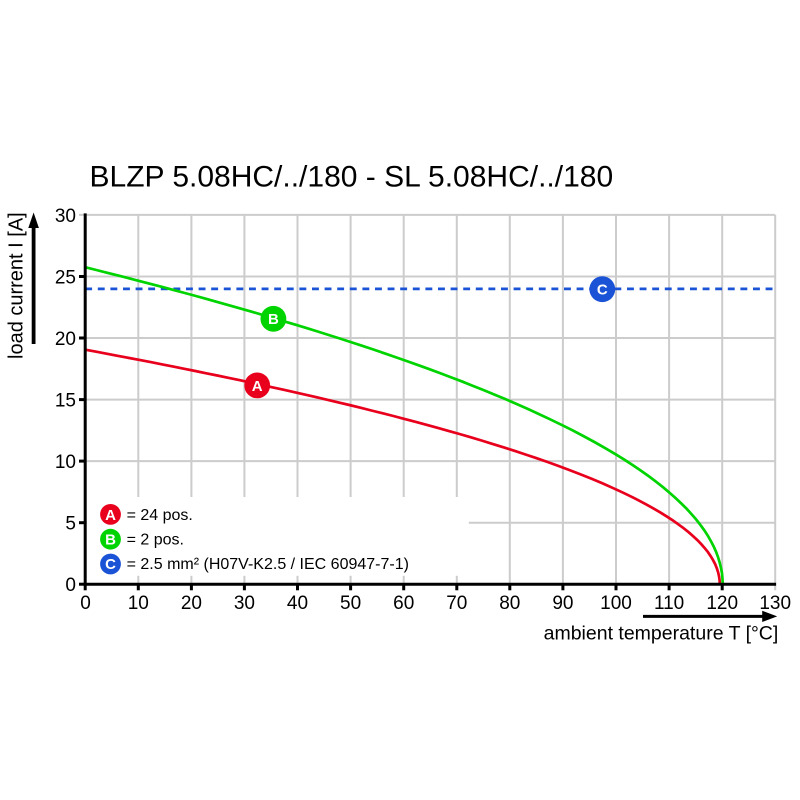 The image size is (800, 800). What do you see at coordinates (268, 564) in the screenshot?
I see `svg-text:= 2.5 mm² (H07V-K2.5 / IEC 609: = 2.5 mm² (H07V-K2.5 / IEC 60947-7-1)` at bounding box center [268, 564].